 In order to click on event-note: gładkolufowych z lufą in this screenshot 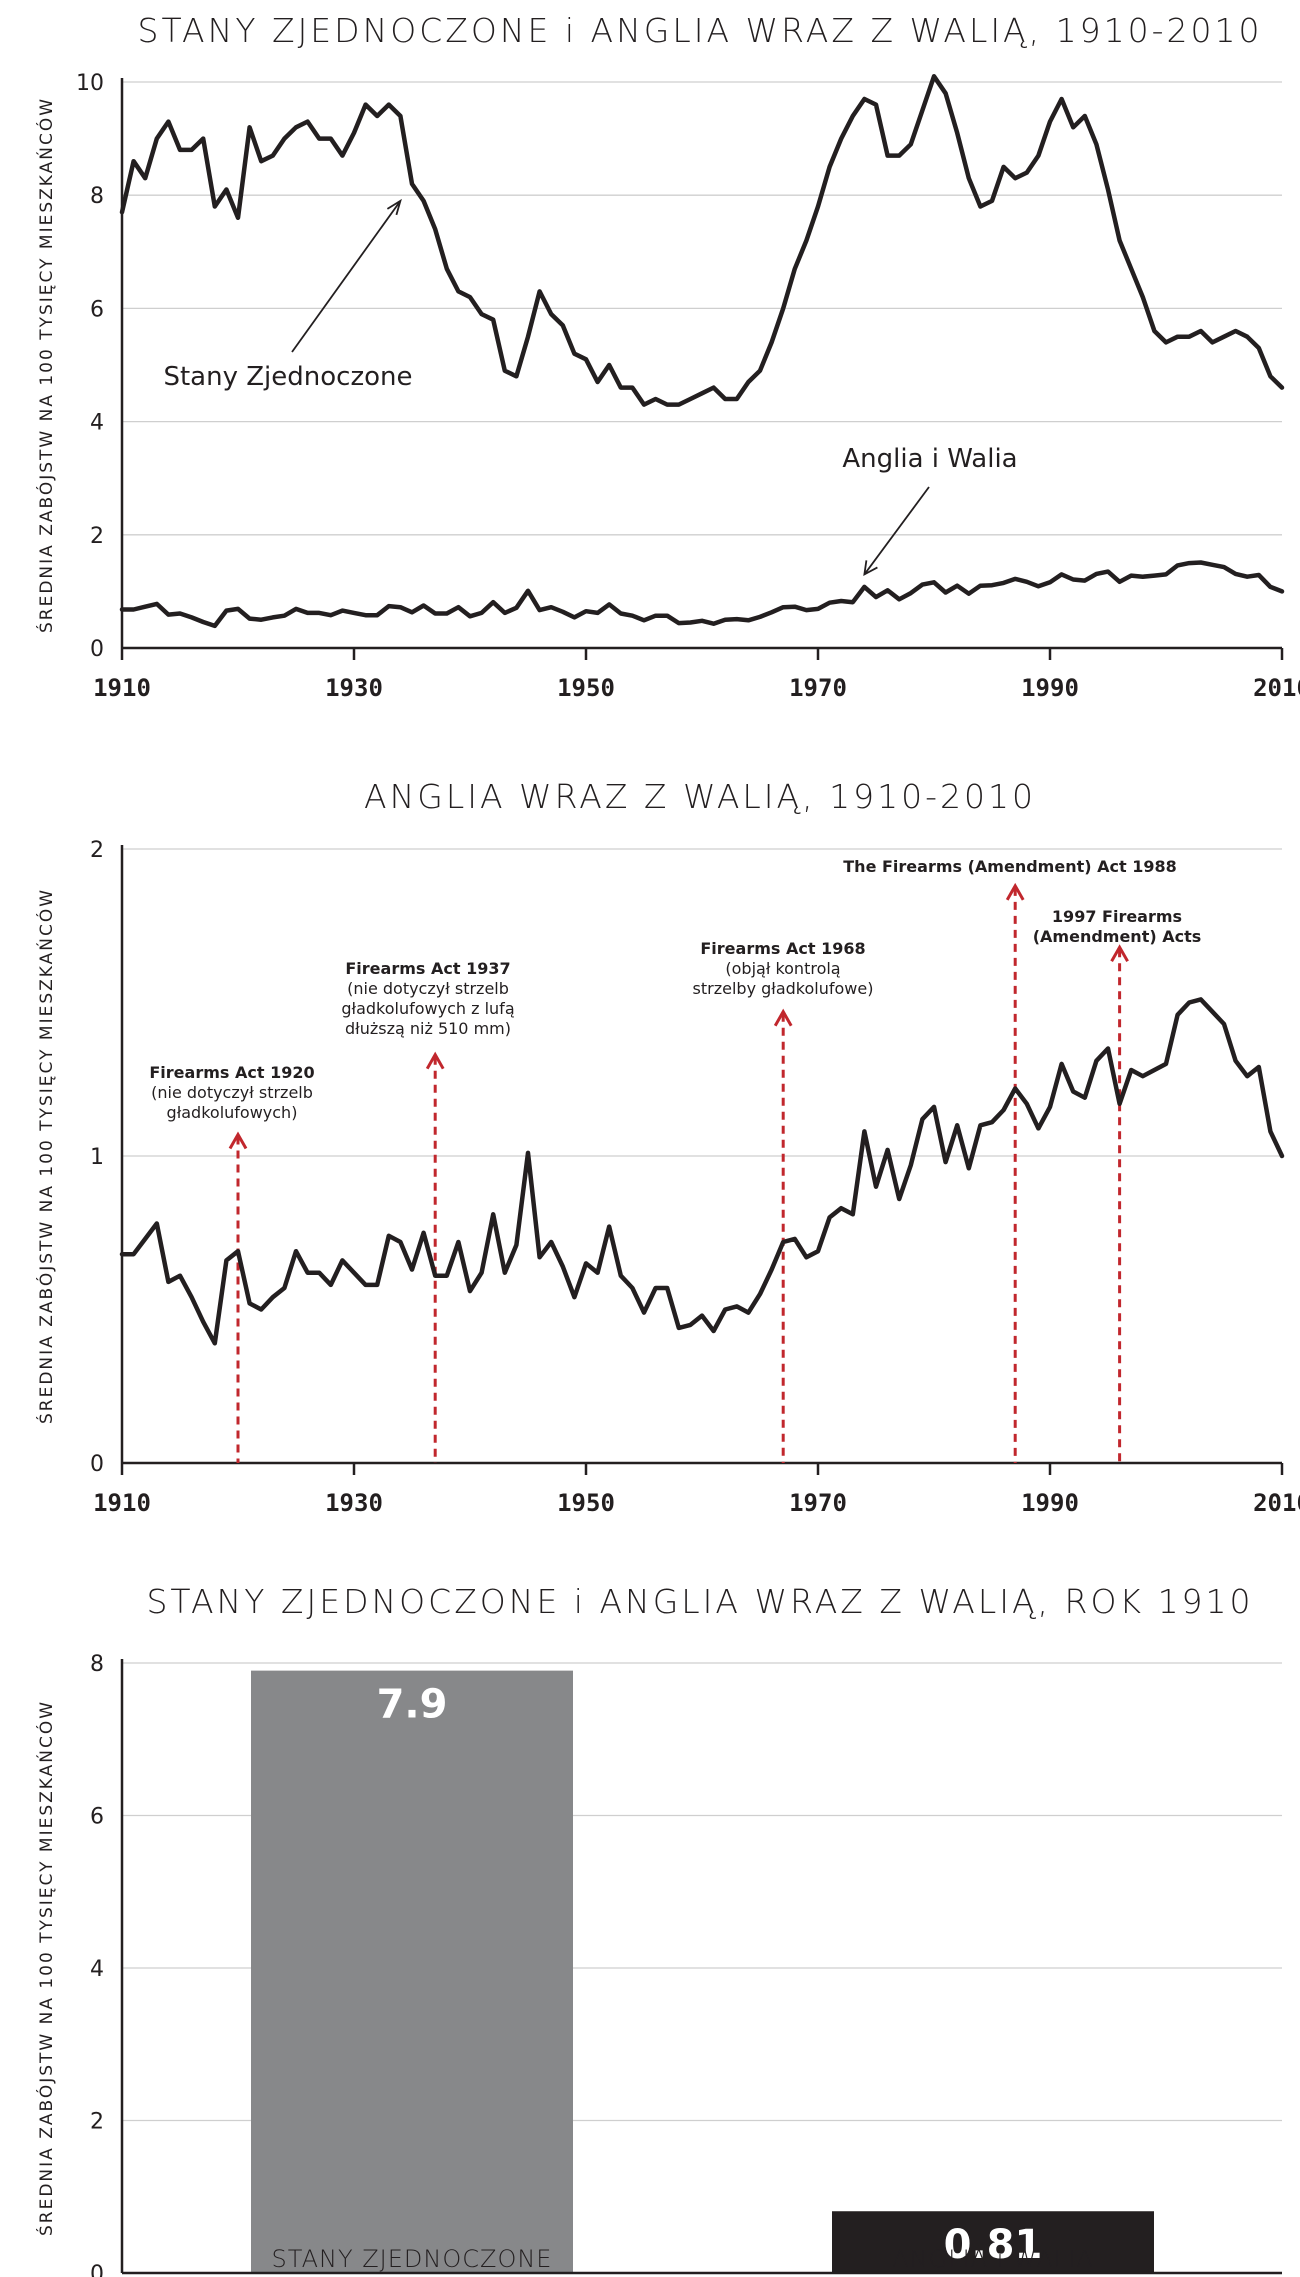, I will do `click(427, 1008)`.